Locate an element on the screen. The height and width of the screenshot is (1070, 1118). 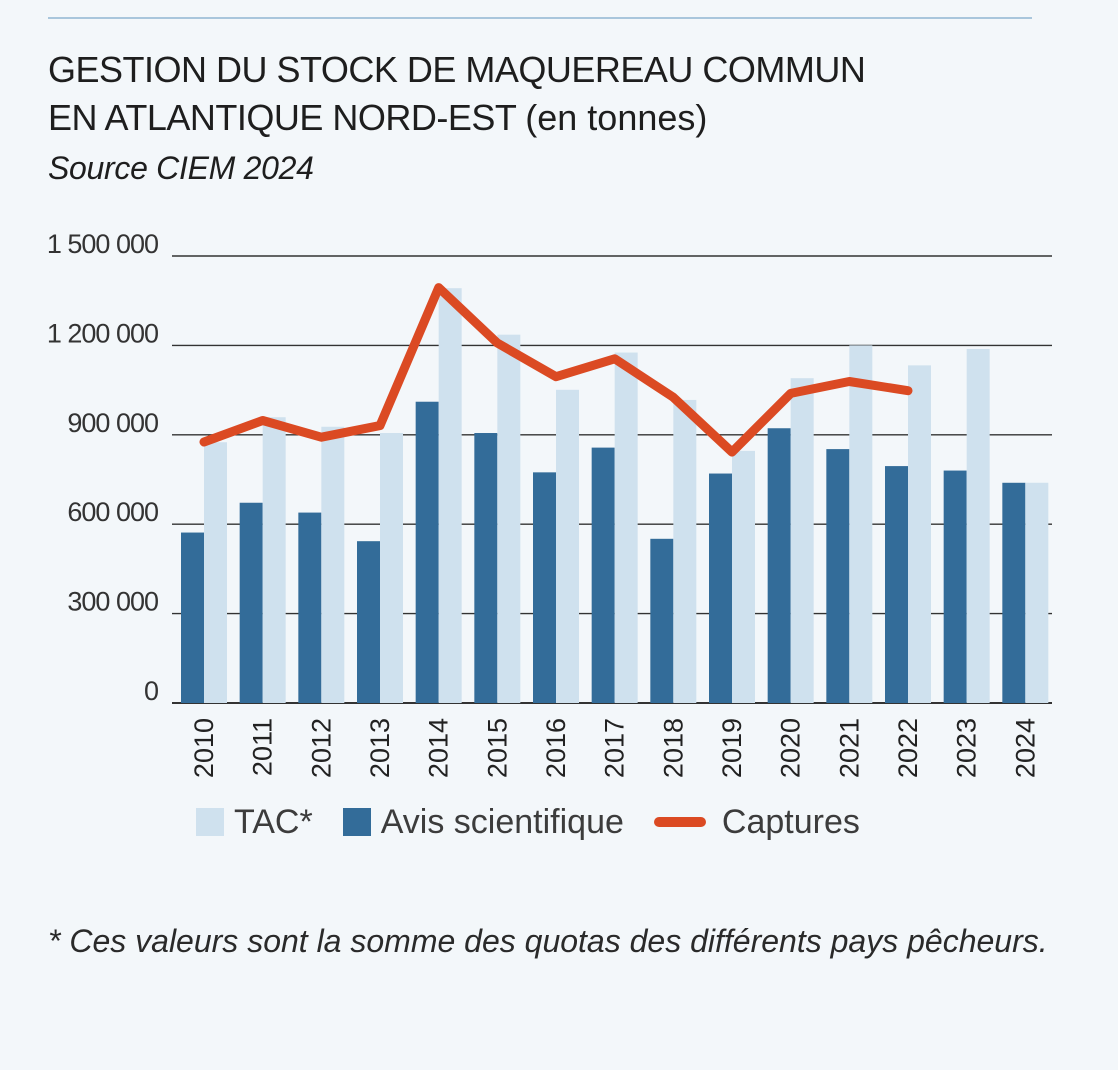
legend-swatch-avis is located at coordinates (356, 822).